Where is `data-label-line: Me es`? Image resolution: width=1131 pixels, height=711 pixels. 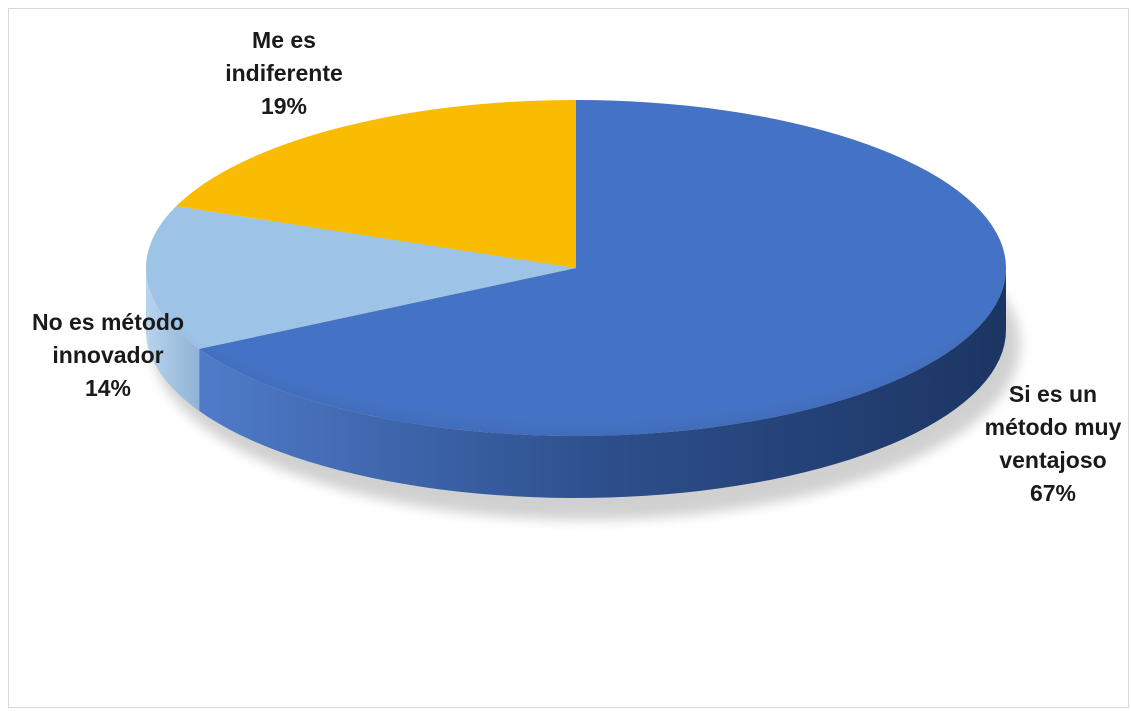
data-label-line: Me es is located at coordinates (284, 40).